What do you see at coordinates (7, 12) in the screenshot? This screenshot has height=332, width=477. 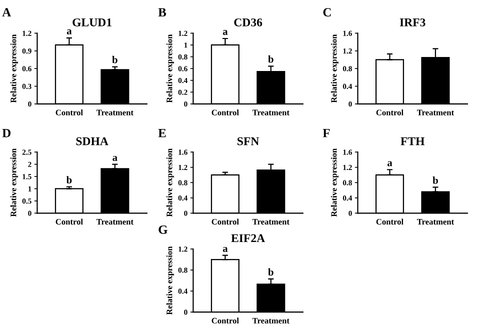 I see `text: A` at bounding box center [7, 12].